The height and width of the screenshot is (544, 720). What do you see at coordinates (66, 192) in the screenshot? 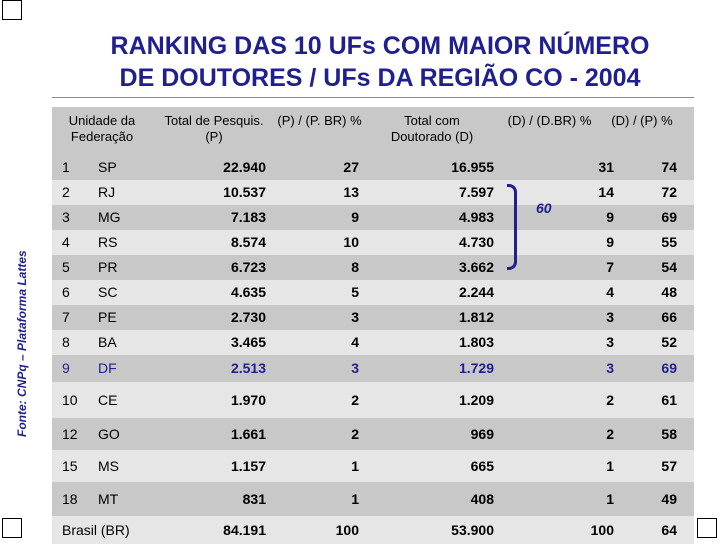
I see `cell-rank: 2` at bounding box center [66, 192].